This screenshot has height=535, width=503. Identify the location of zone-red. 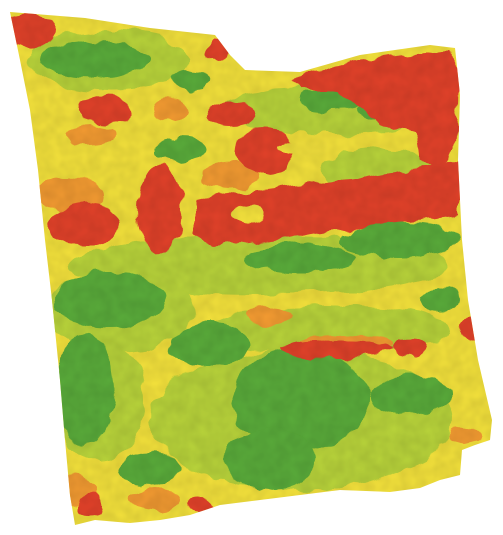
(45, 335).